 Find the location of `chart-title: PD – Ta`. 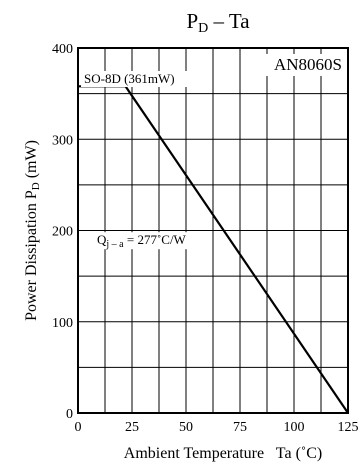

chart-title: PD – Ta is located at coordinates (218, 22).